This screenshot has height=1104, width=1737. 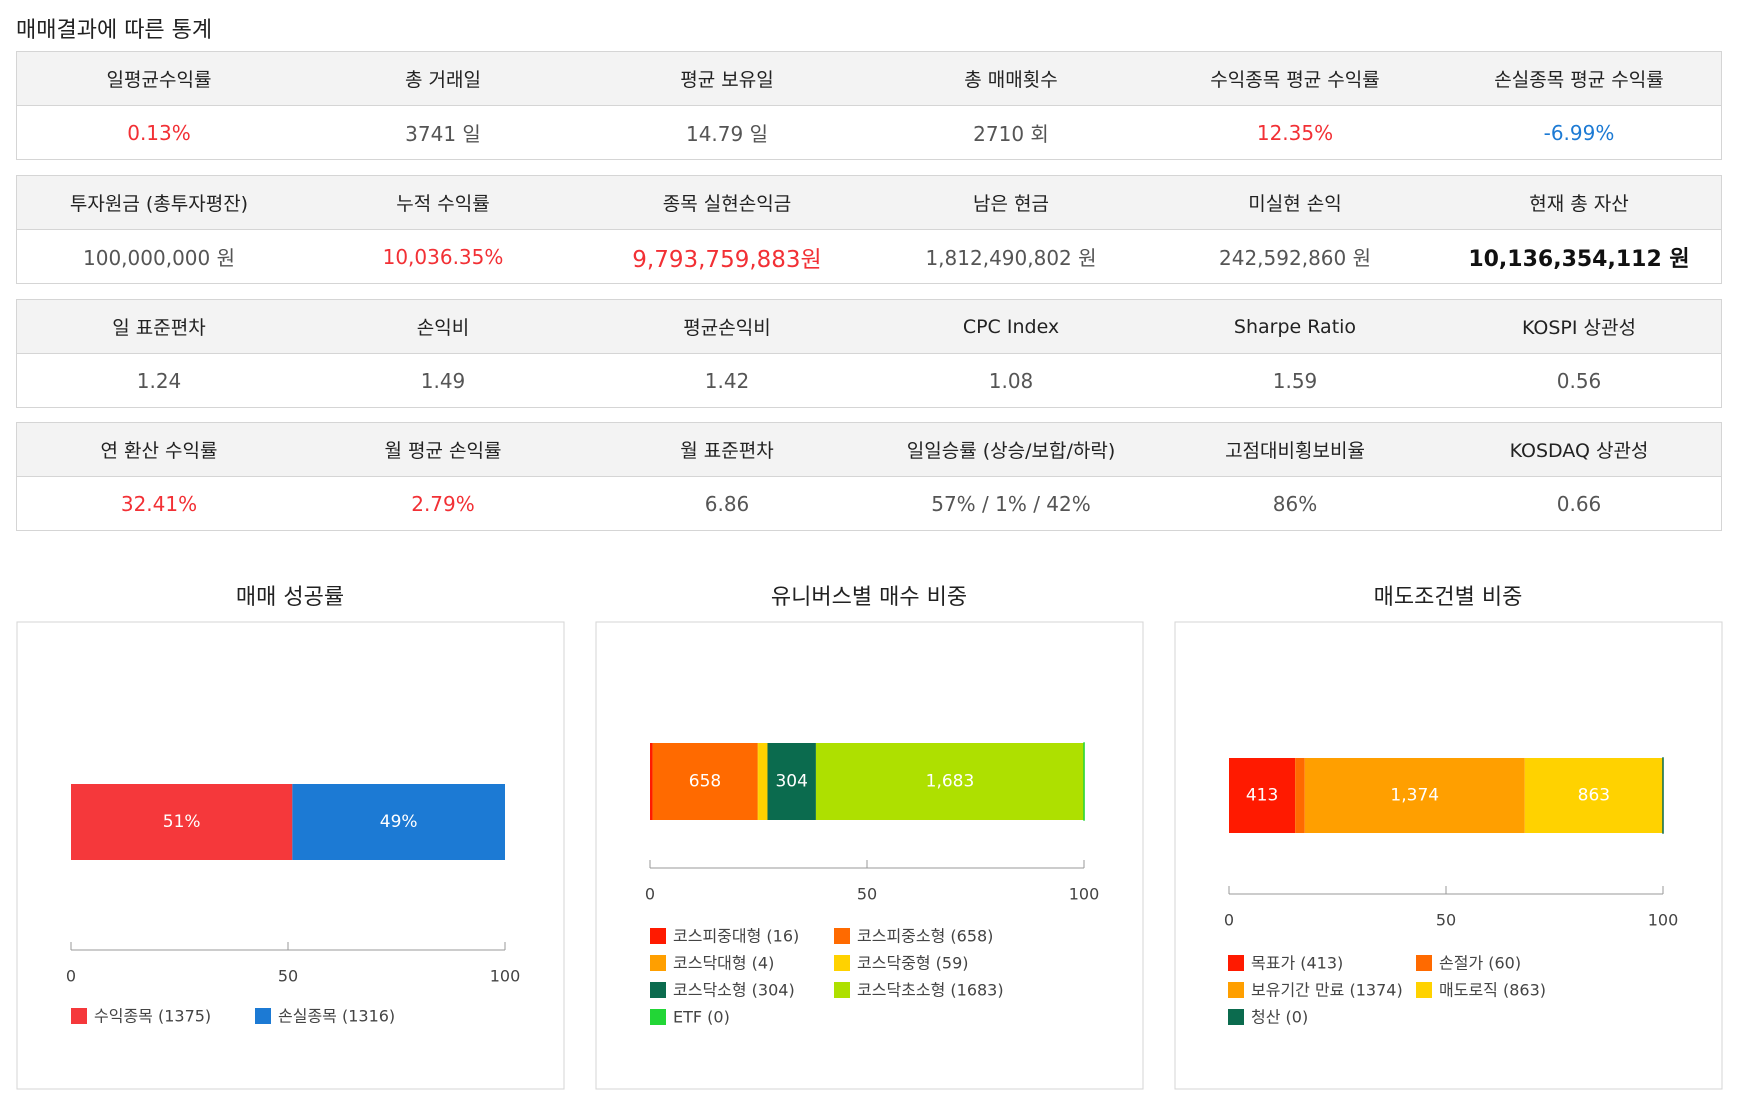 What do you see at coordinates (159, 203) in the screenshot?
I see `header-cell: 투자원금 (총투자평잔)` at bounding box center [159, 203].